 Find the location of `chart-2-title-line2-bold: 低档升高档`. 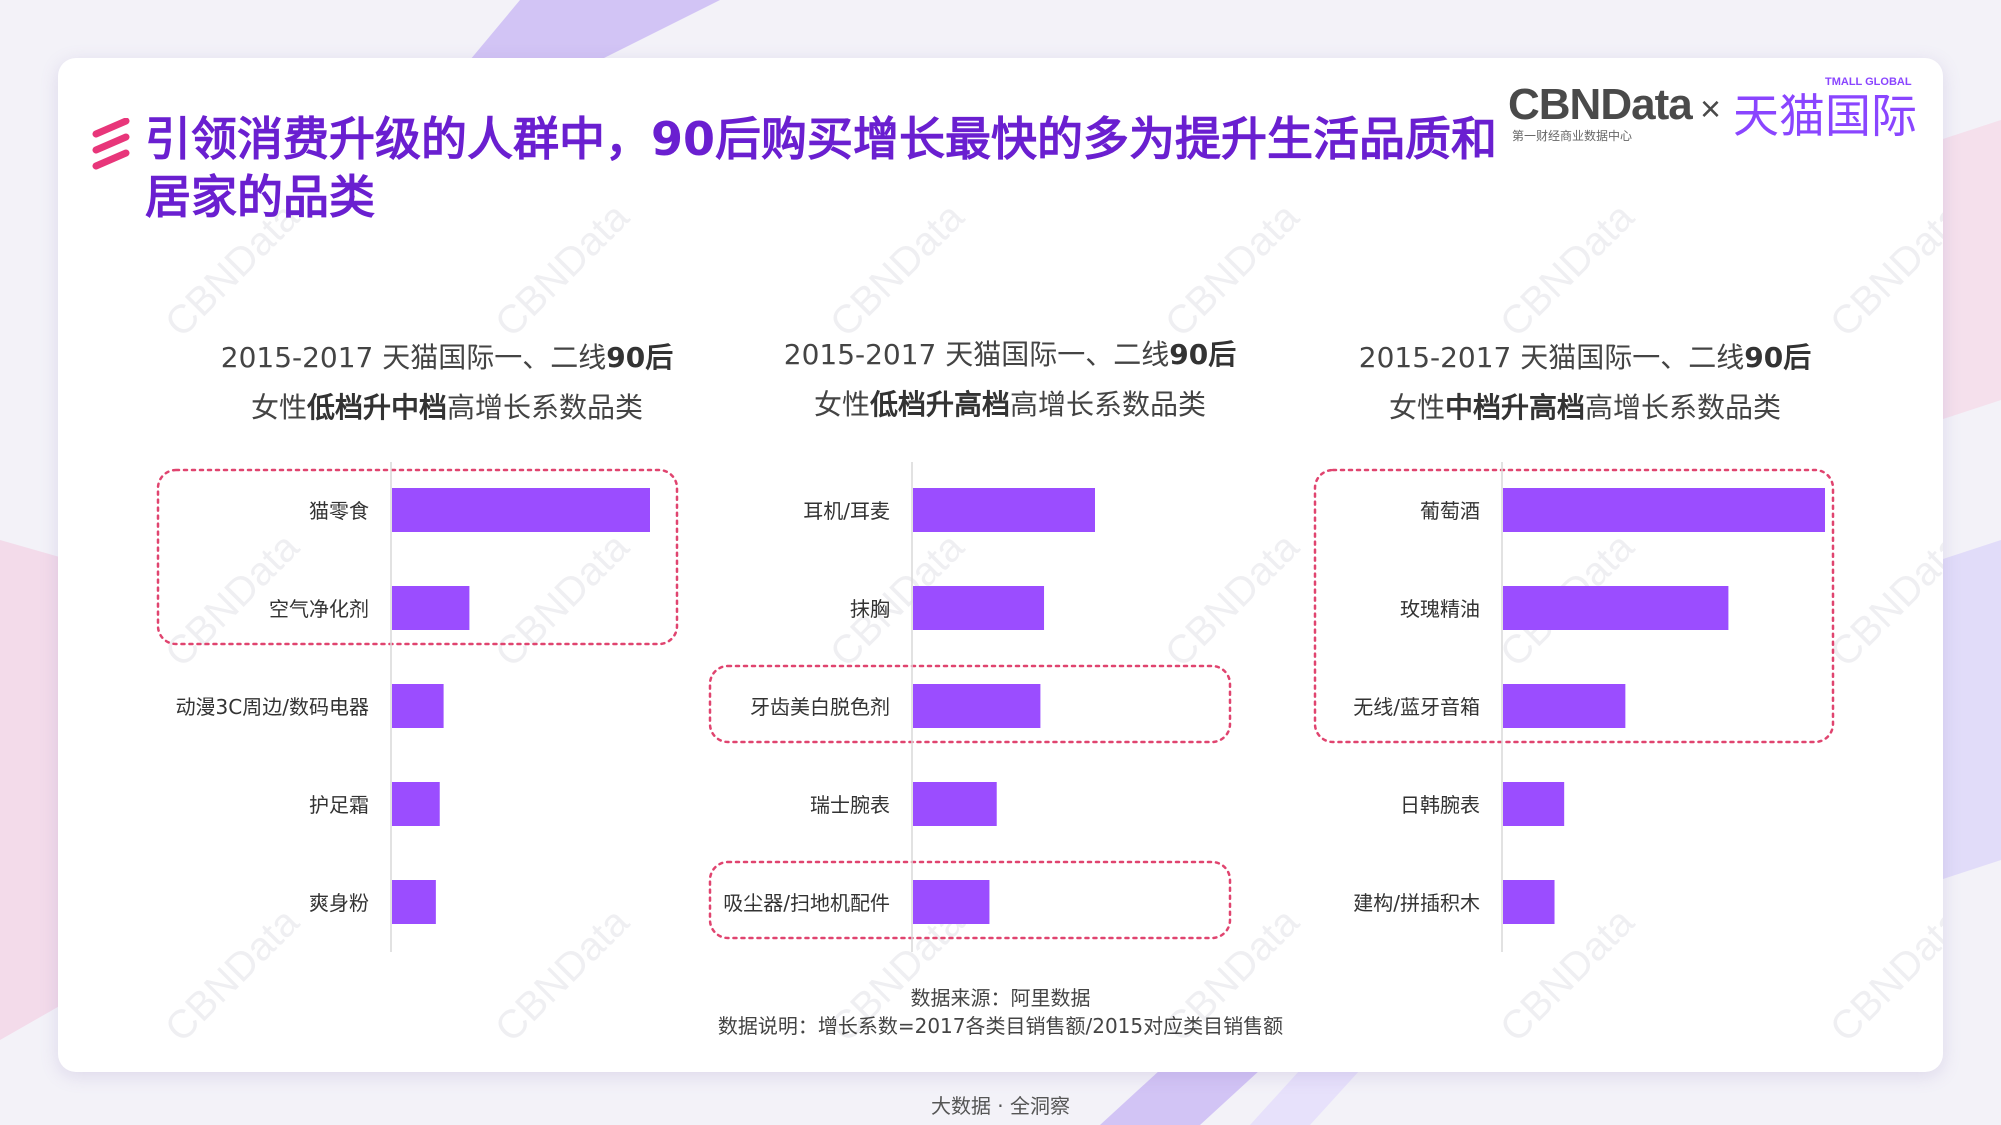

chart-2-title-line2-bold: 低档升高档 is located at coordinates (939, 404).